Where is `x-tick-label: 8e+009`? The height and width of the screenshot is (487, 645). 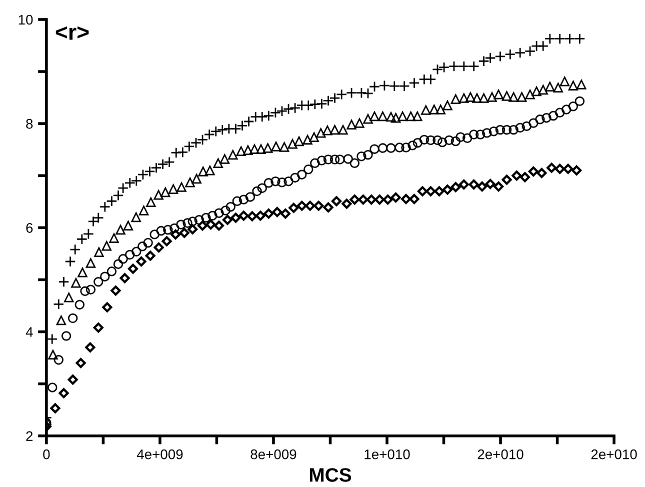 x-tick-label: 8e+009 is located at coordinates (273, 454).